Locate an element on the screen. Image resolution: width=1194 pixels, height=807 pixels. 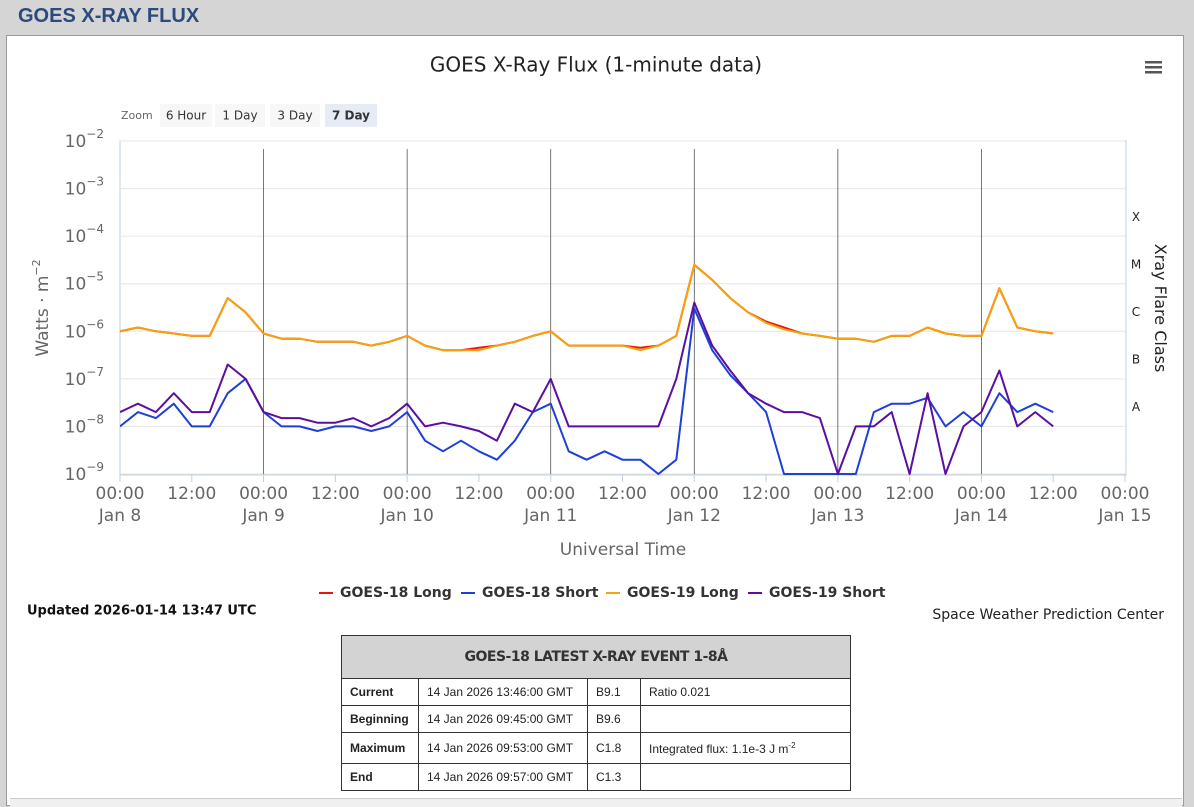
legend-label: GOES-18 Long is located at coordinates (396, 593).